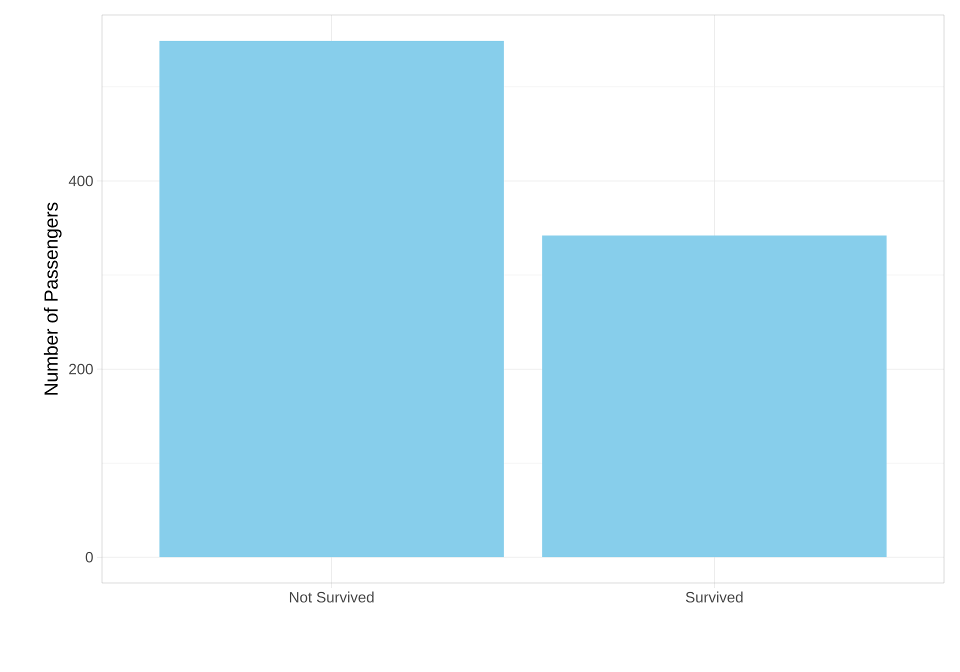 The image size is (960, 672). What do you see at coordinates (81, 369) in the screenshot?
I see `y-tick-label: 200` at bounding box center [81, 369].